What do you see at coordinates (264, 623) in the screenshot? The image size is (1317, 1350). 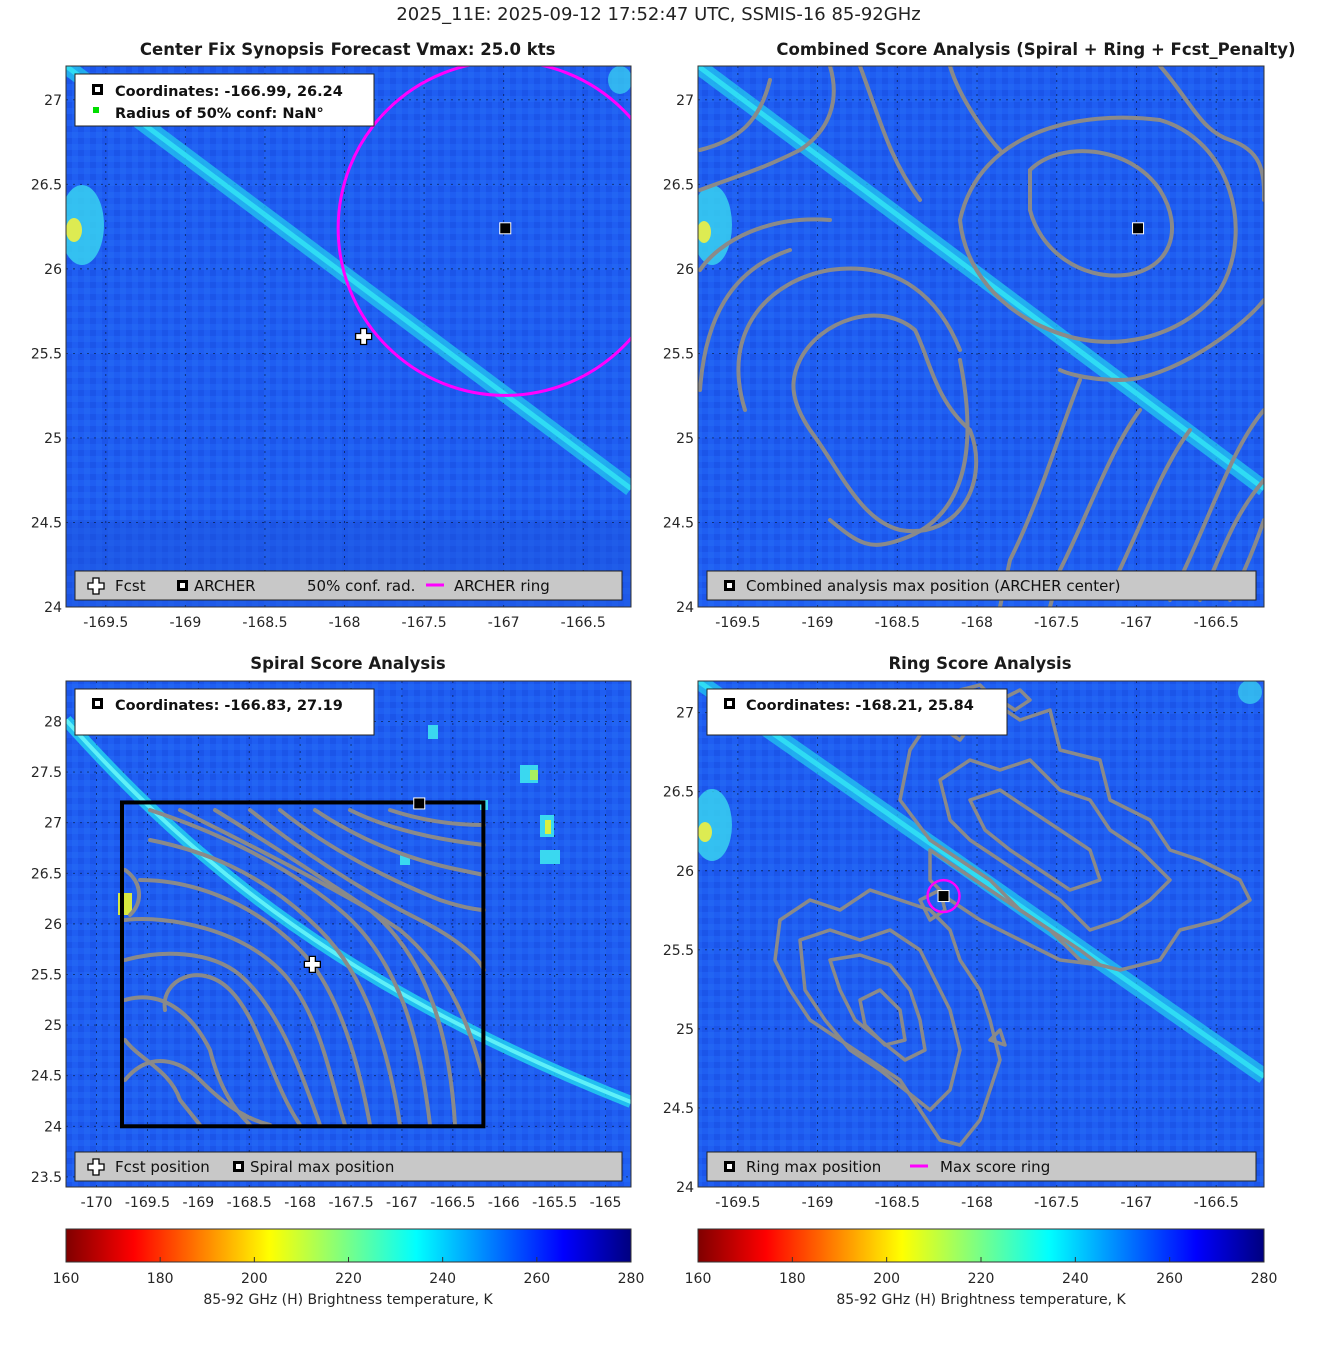 I see `x-tick-label: -168.5` at bounding box center [264, 623].